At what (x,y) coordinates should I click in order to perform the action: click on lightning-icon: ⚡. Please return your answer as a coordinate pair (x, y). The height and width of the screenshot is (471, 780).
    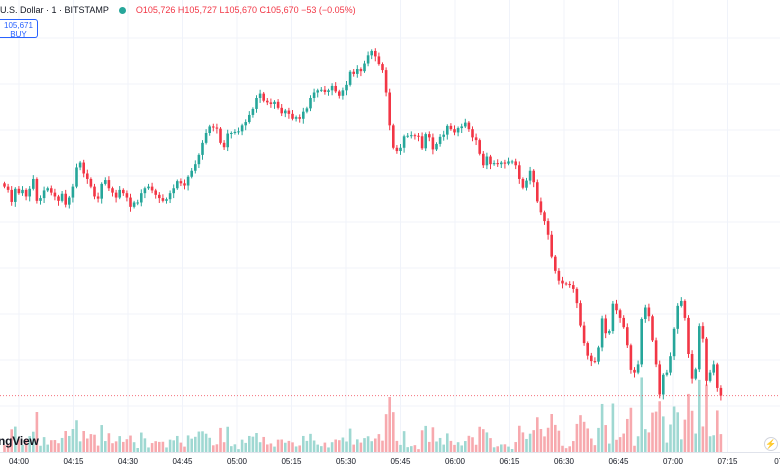
    Looking at the image, I should click on (771, 444).